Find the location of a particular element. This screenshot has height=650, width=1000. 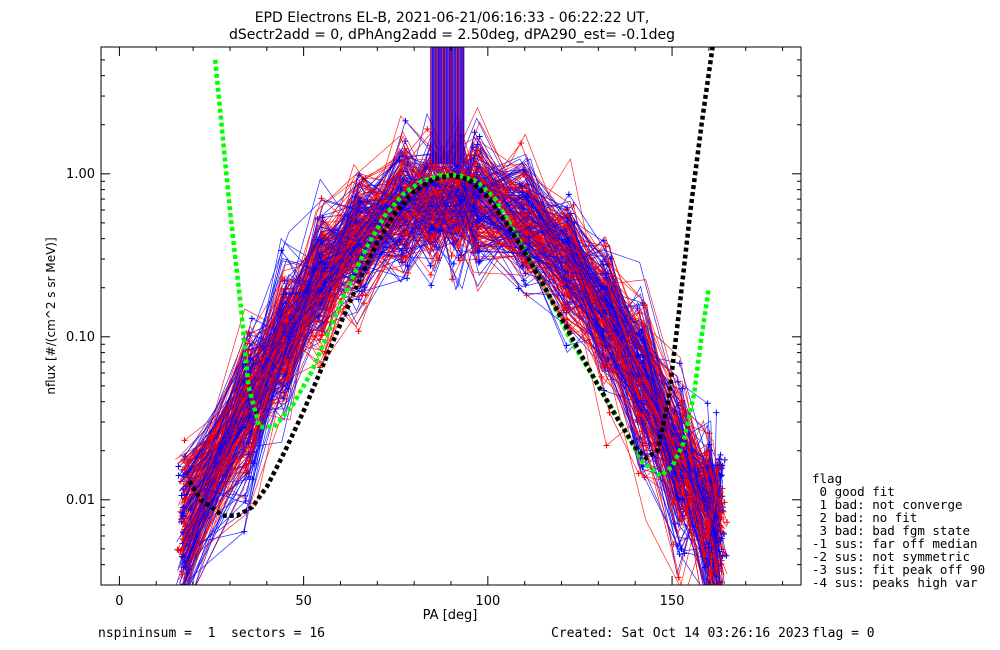

legend-item: 0 good fit is located at coordinates (853, 491).